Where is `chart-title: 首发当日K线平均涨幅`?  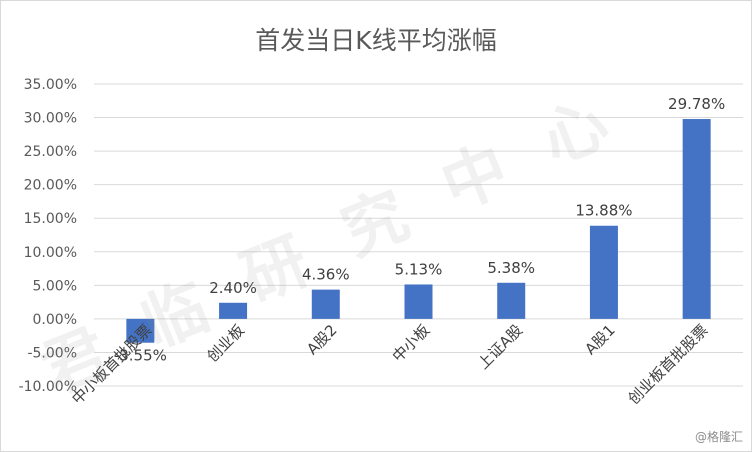 chart-title: 首发当日K线平均涨幅 is located at coordinates (376, 40).